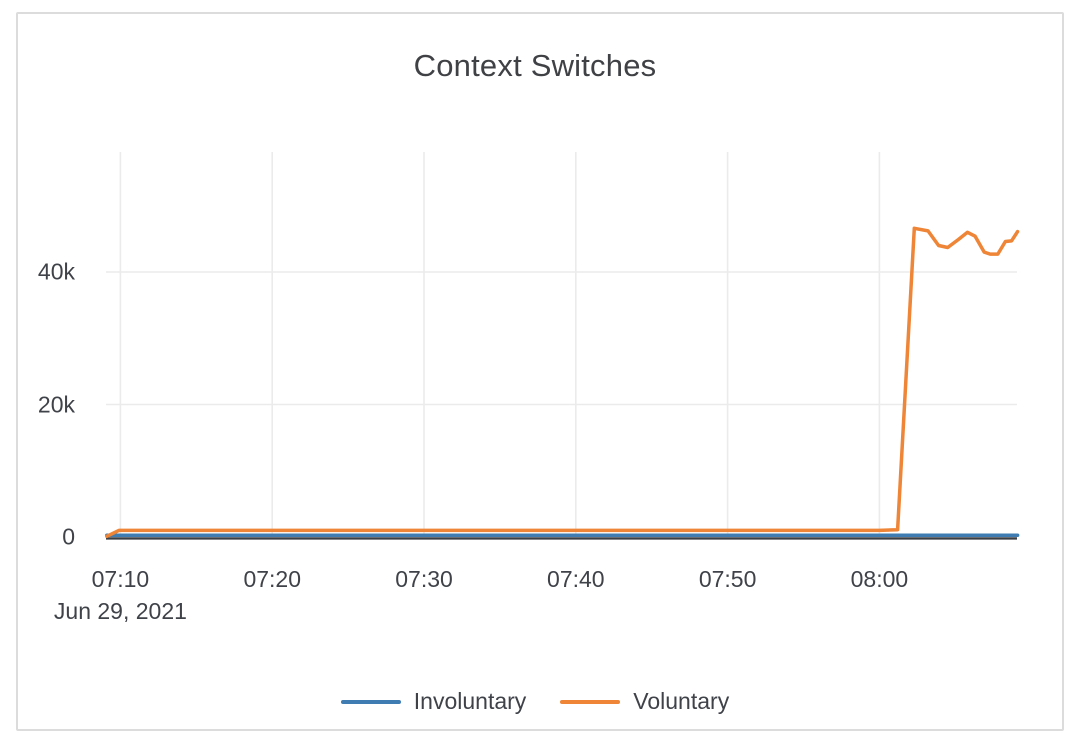  Describe the element at coordinates (879, 579) in the screenshot. I see `x-tick-label: 08:00` at that location.